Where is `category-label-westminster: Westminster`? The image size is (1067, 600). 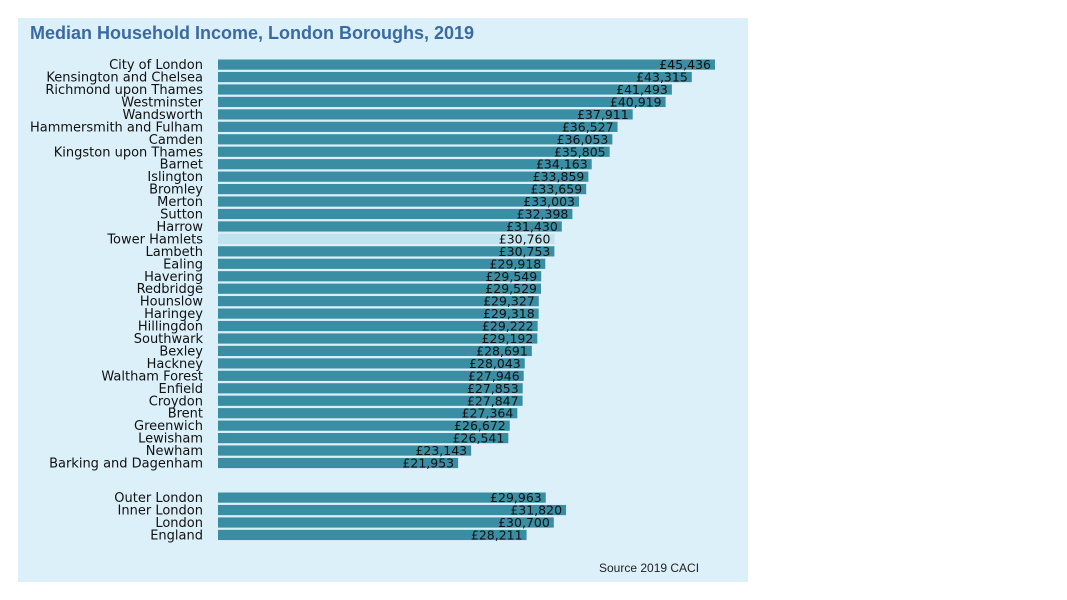
category-label-westminster: Westminster is located at coordinates (162, 102).